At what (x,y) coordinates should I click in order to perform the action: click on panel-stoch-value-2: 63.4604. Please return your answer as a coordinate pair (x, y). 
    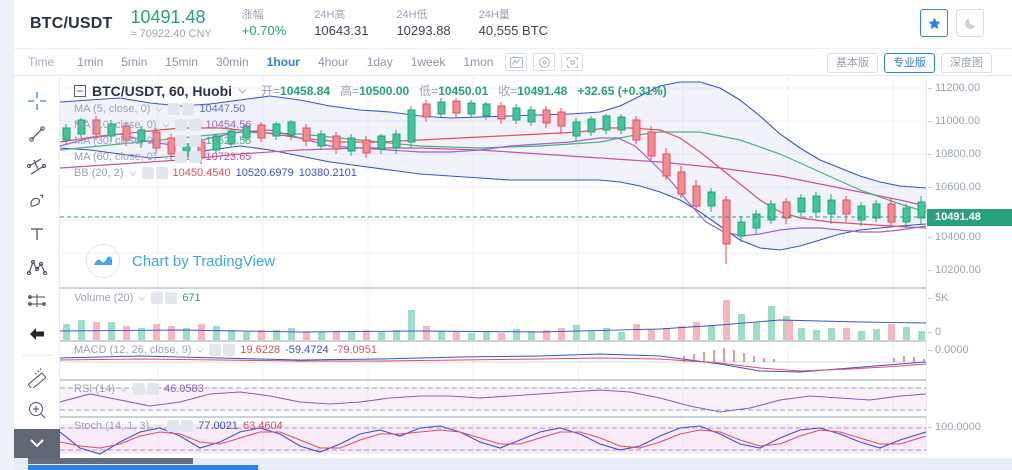
    Looking at the image, I should click on (262, 426).